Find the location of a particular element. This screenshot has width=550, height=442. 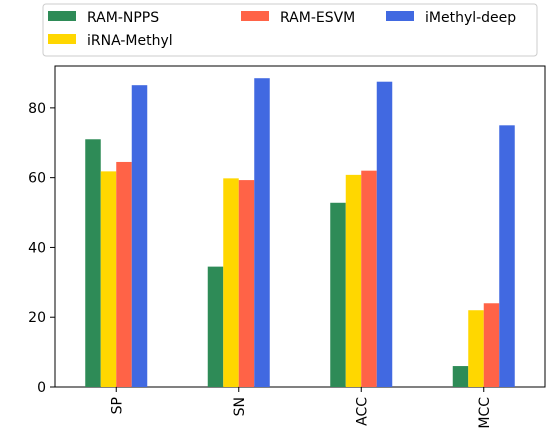

bar-irna-methyl-mcc is located at coordinates (476, 348).